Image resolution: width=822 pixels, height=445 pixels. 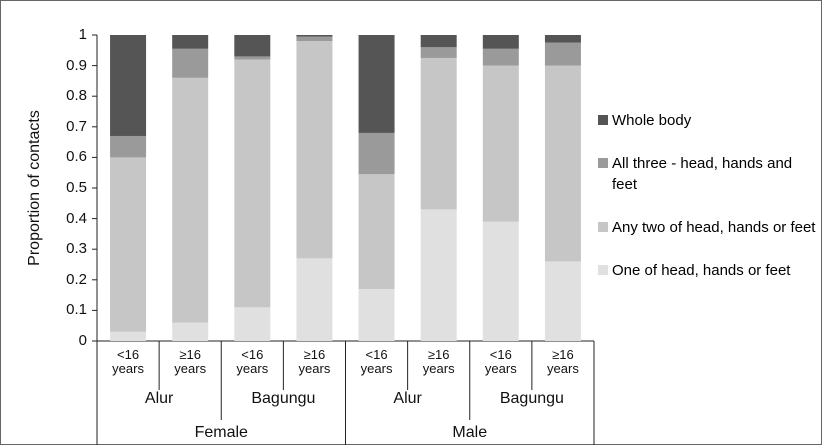 I want to click on legend-entry: One of head, hands or feet, so click(x=709, y=270).